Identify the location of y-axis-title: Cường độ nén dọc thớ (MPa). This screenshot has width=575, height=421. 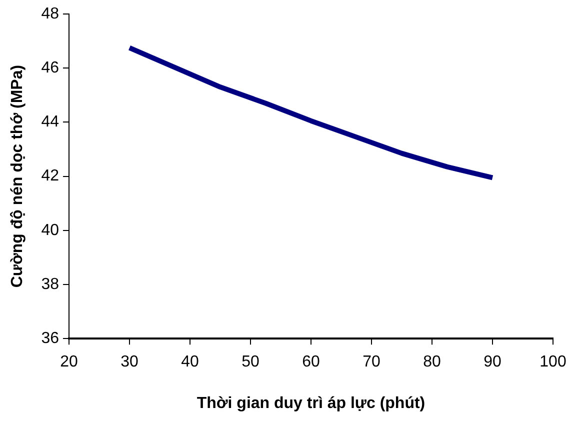
(17, 176).